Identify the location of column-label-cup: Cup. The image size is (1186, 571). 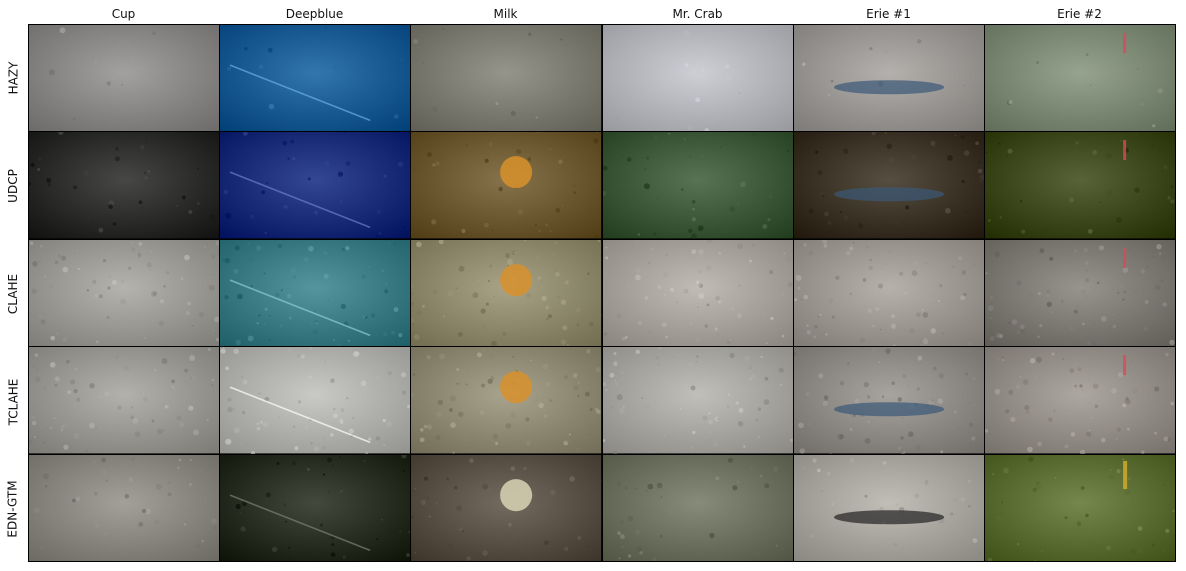
(123, 14).